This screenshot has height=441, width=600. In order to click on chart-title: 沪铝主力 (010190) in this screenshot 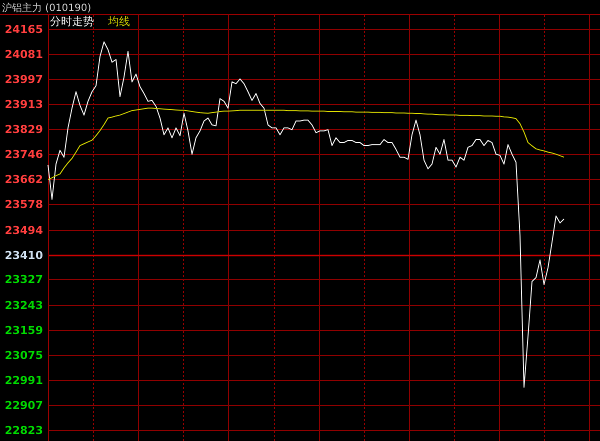, I will do `click(47, 8)`.